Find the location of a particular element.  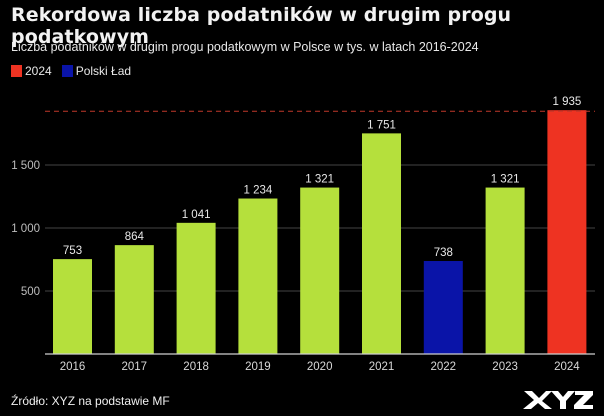

data-label-2024: 1 935 is located at coordinates (567, 102).